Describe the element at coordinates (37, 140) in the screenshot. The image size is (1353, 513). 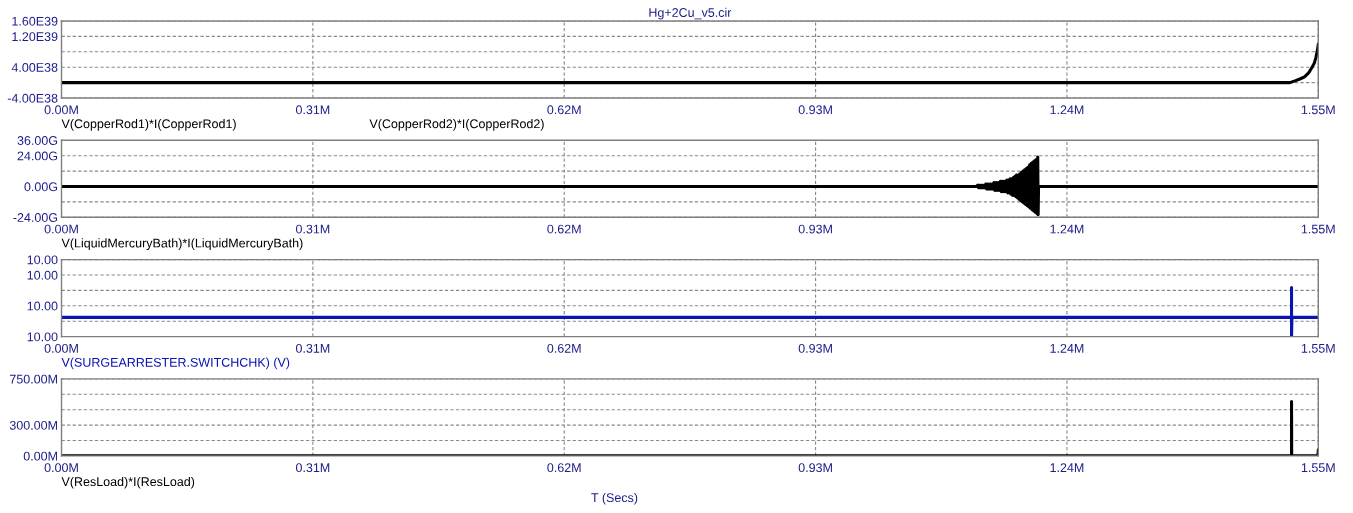
I see `y-tick-label: 36.00G` at that location.